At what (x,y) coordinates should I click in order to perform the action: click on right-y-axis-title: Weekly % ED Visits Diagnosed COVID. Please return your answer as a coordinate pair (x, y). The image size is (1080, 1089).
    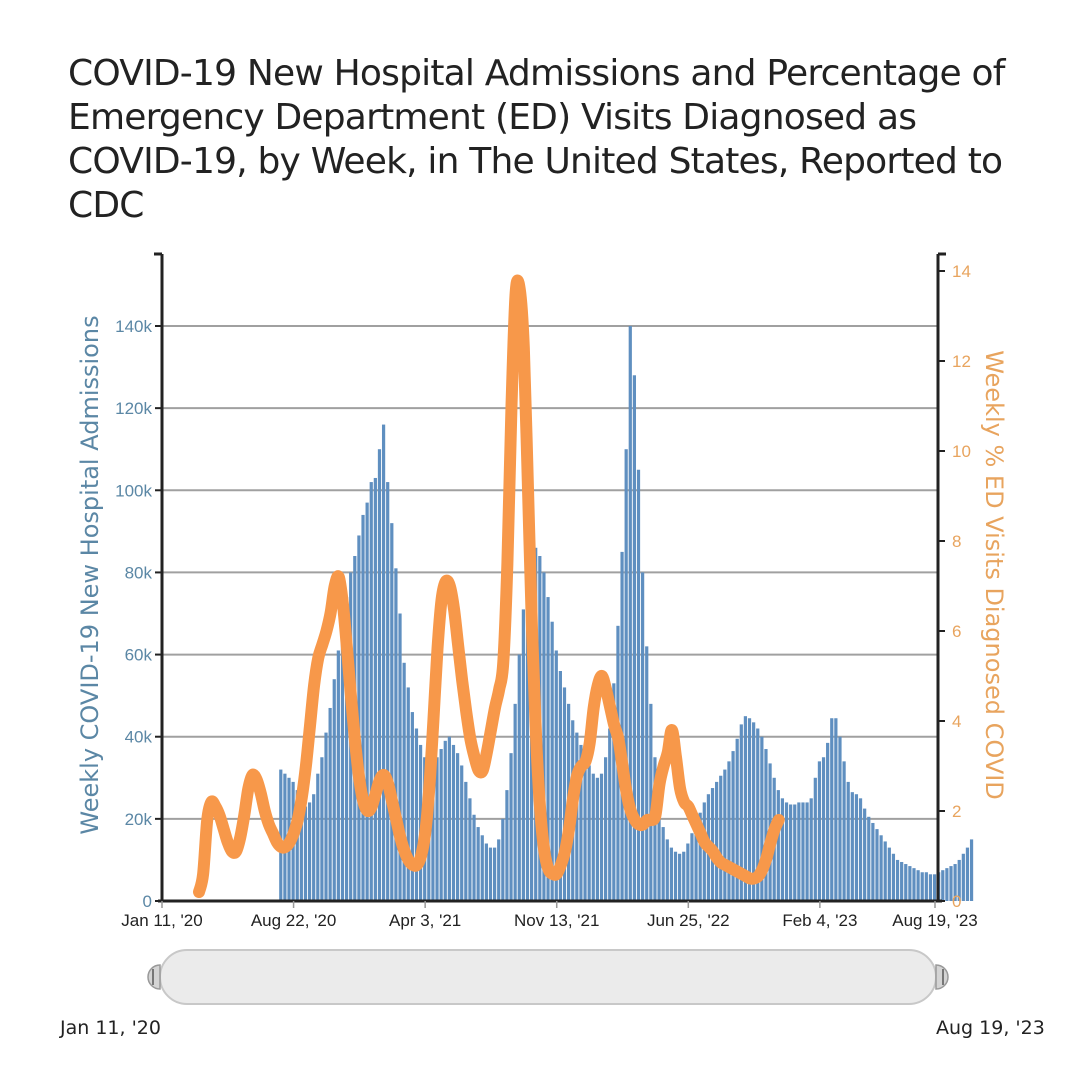
    Looking at the image, I should click on (994, 575).